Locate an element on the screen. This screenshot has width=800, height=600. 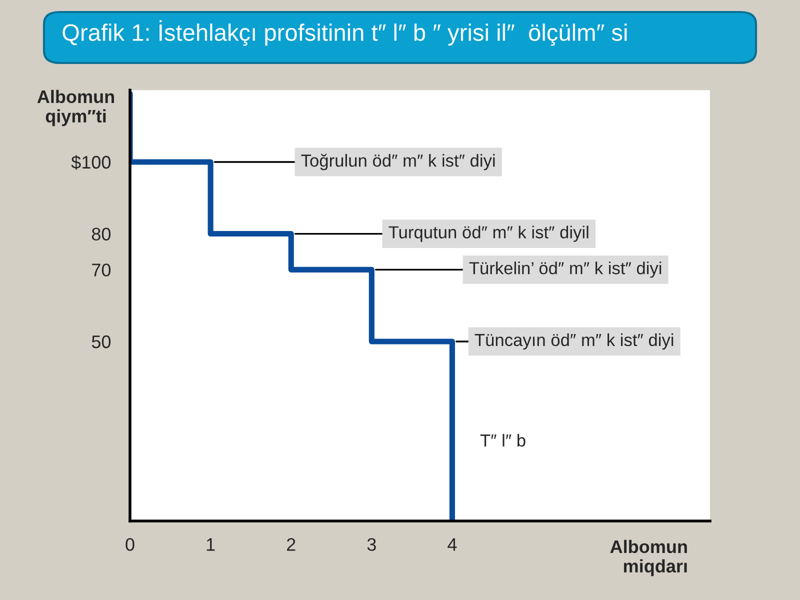
y-tick-label: 50 is located at coordinates (101, 341).